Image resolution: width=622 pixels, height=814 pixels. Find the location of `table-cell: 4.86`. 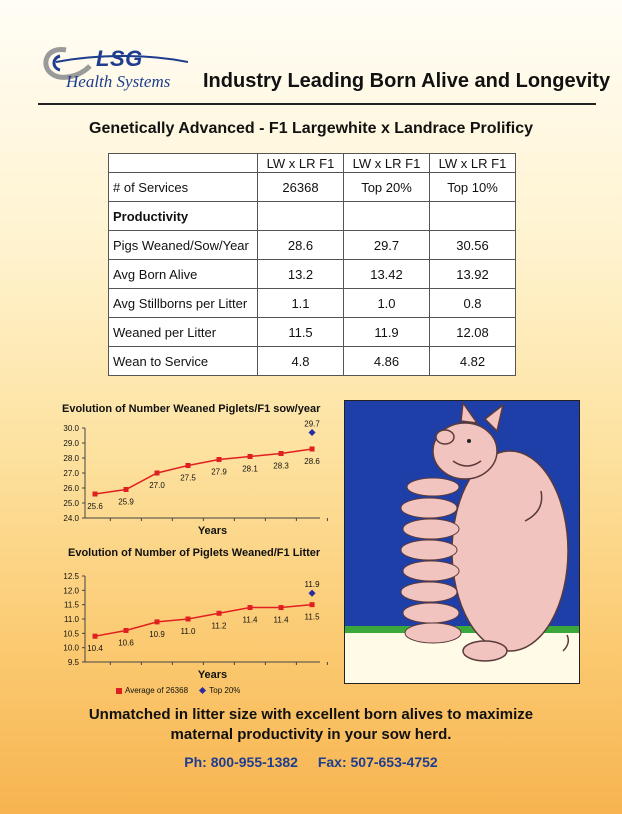

table-cell: 4.86 is located at coordinates (386, 361).